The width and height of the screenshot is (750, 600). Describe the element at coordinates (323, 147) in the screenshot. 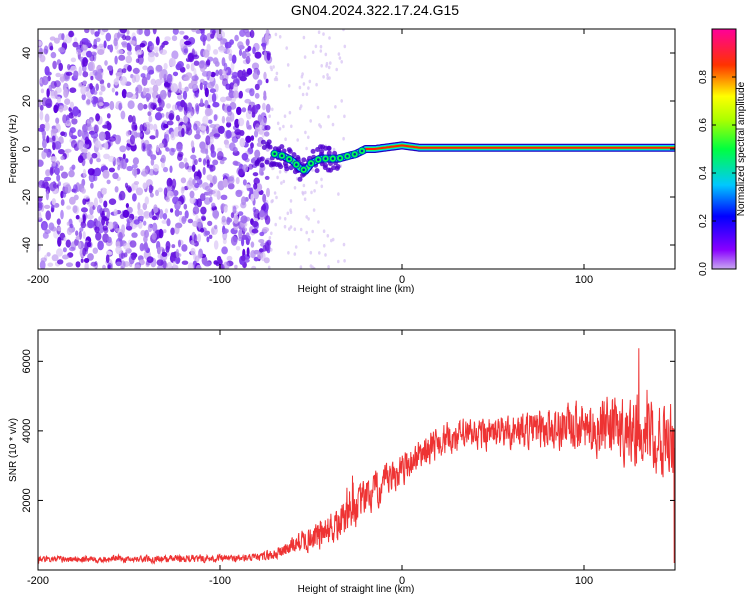

I see `trace-halo` at that location.